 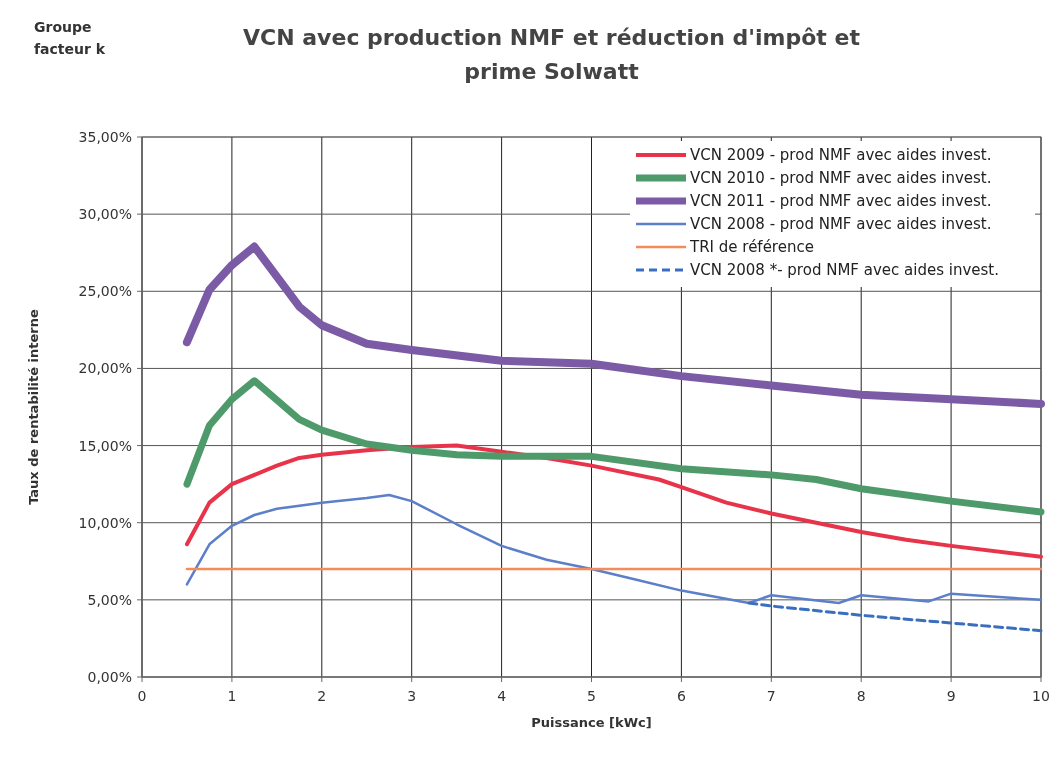 What do you see at coordinates (322, 696) in the screenshot?
I see `x-tick-label: 2` at bounding box center [322, 696].